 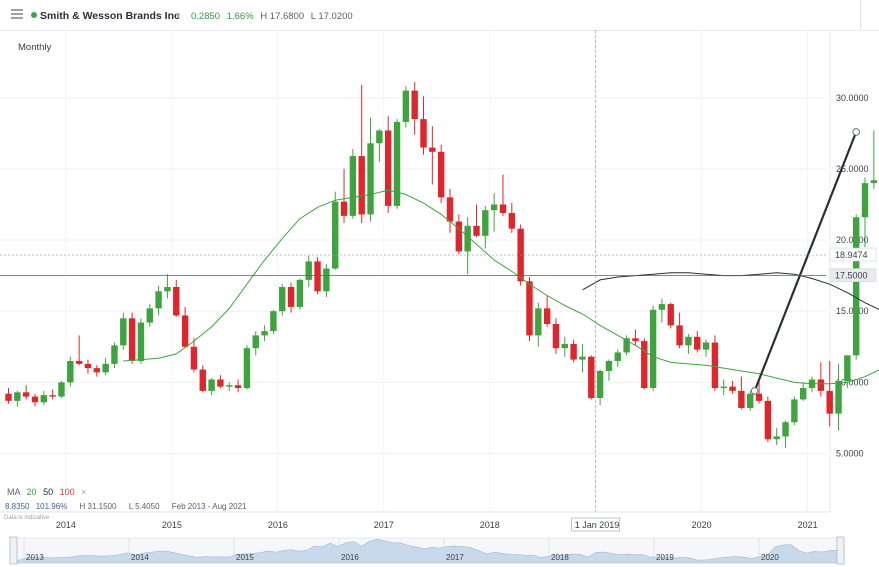 I want to click on y-tick-label: 20.0000, so click(x=852, y=240).